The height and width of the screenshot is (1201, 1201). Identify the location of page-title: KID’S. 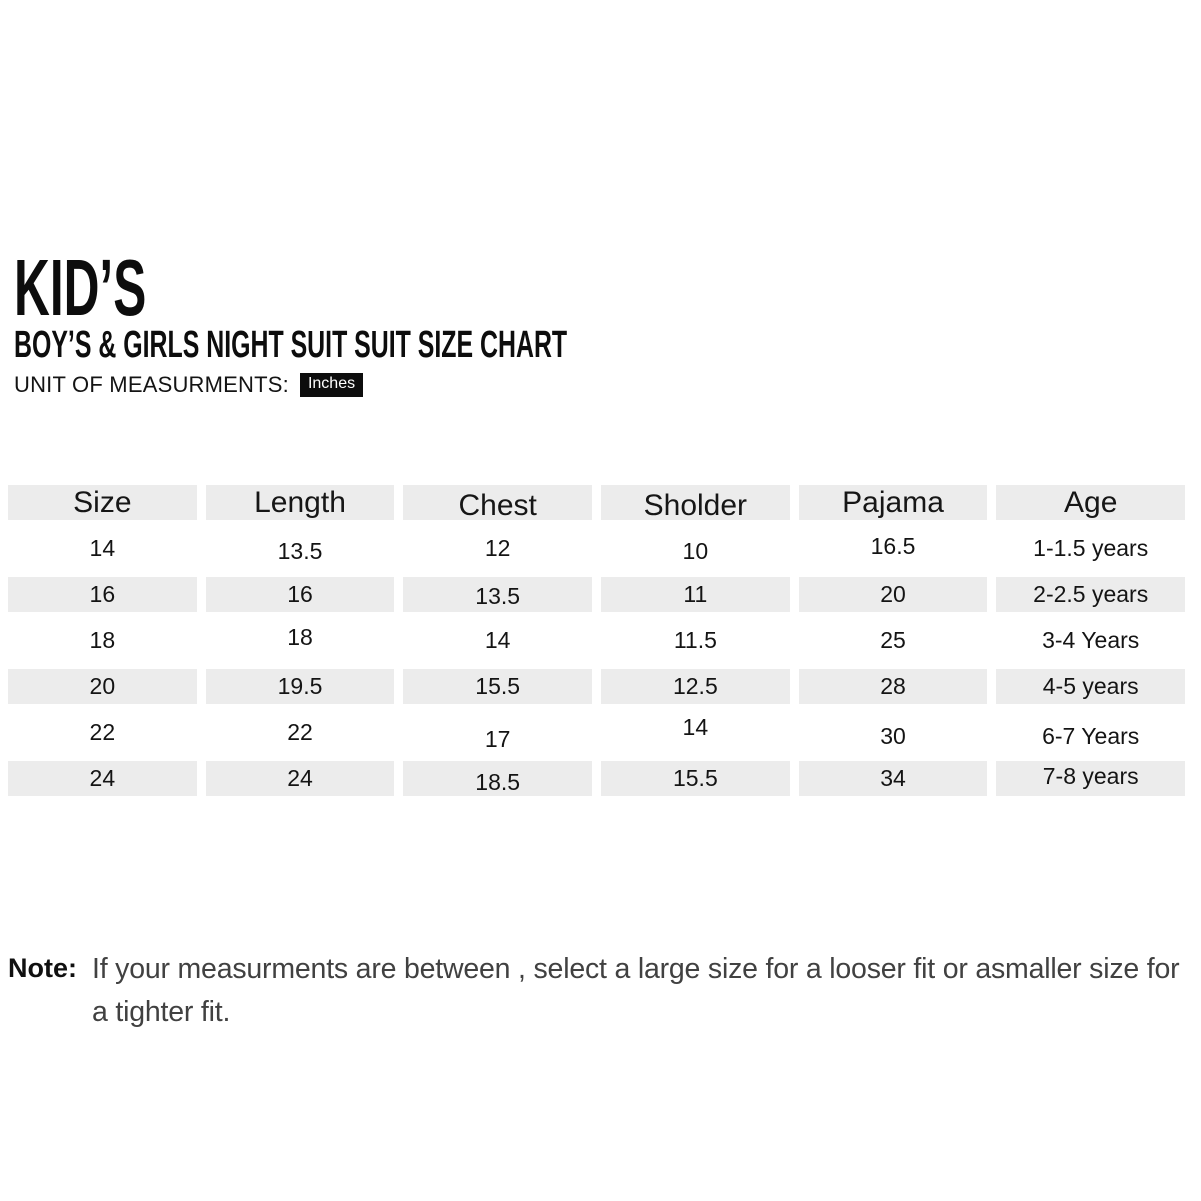
(436, 287).